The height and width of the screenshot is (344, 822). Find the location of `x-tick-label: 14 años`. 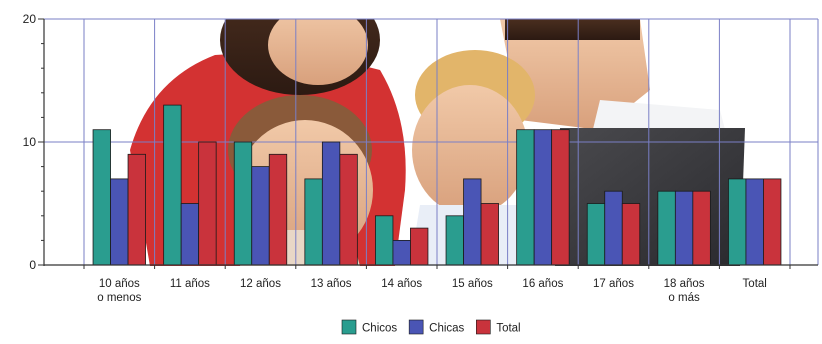

x-tick-label: 14 años is located at coordinates (401, 284).